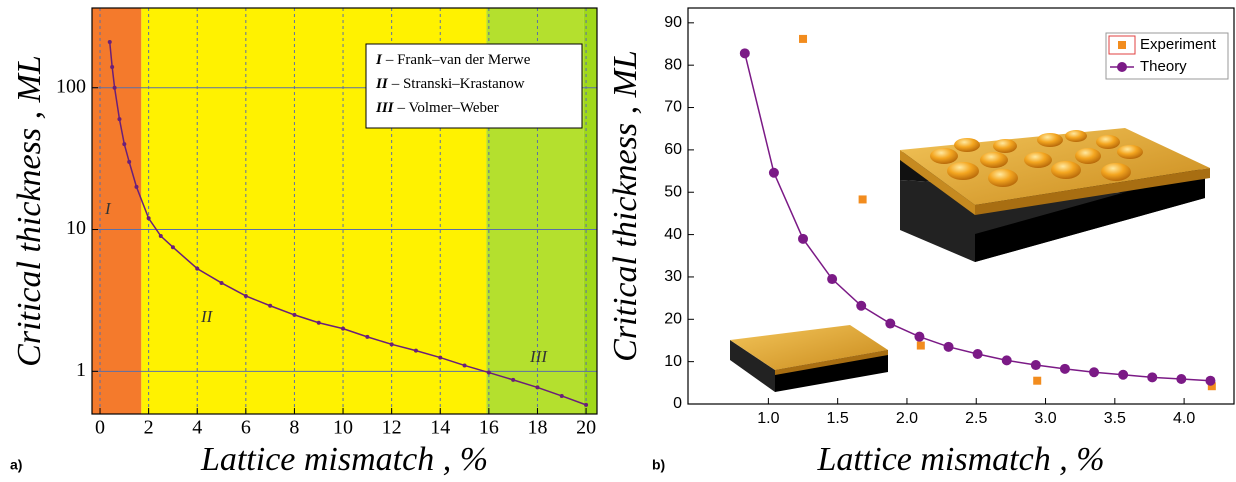 The height and width of the screenshot is (482, 1236). Describe the element at coordinates (673, 276) in the screenshot. I see `y-tick-label: 30` at that location.